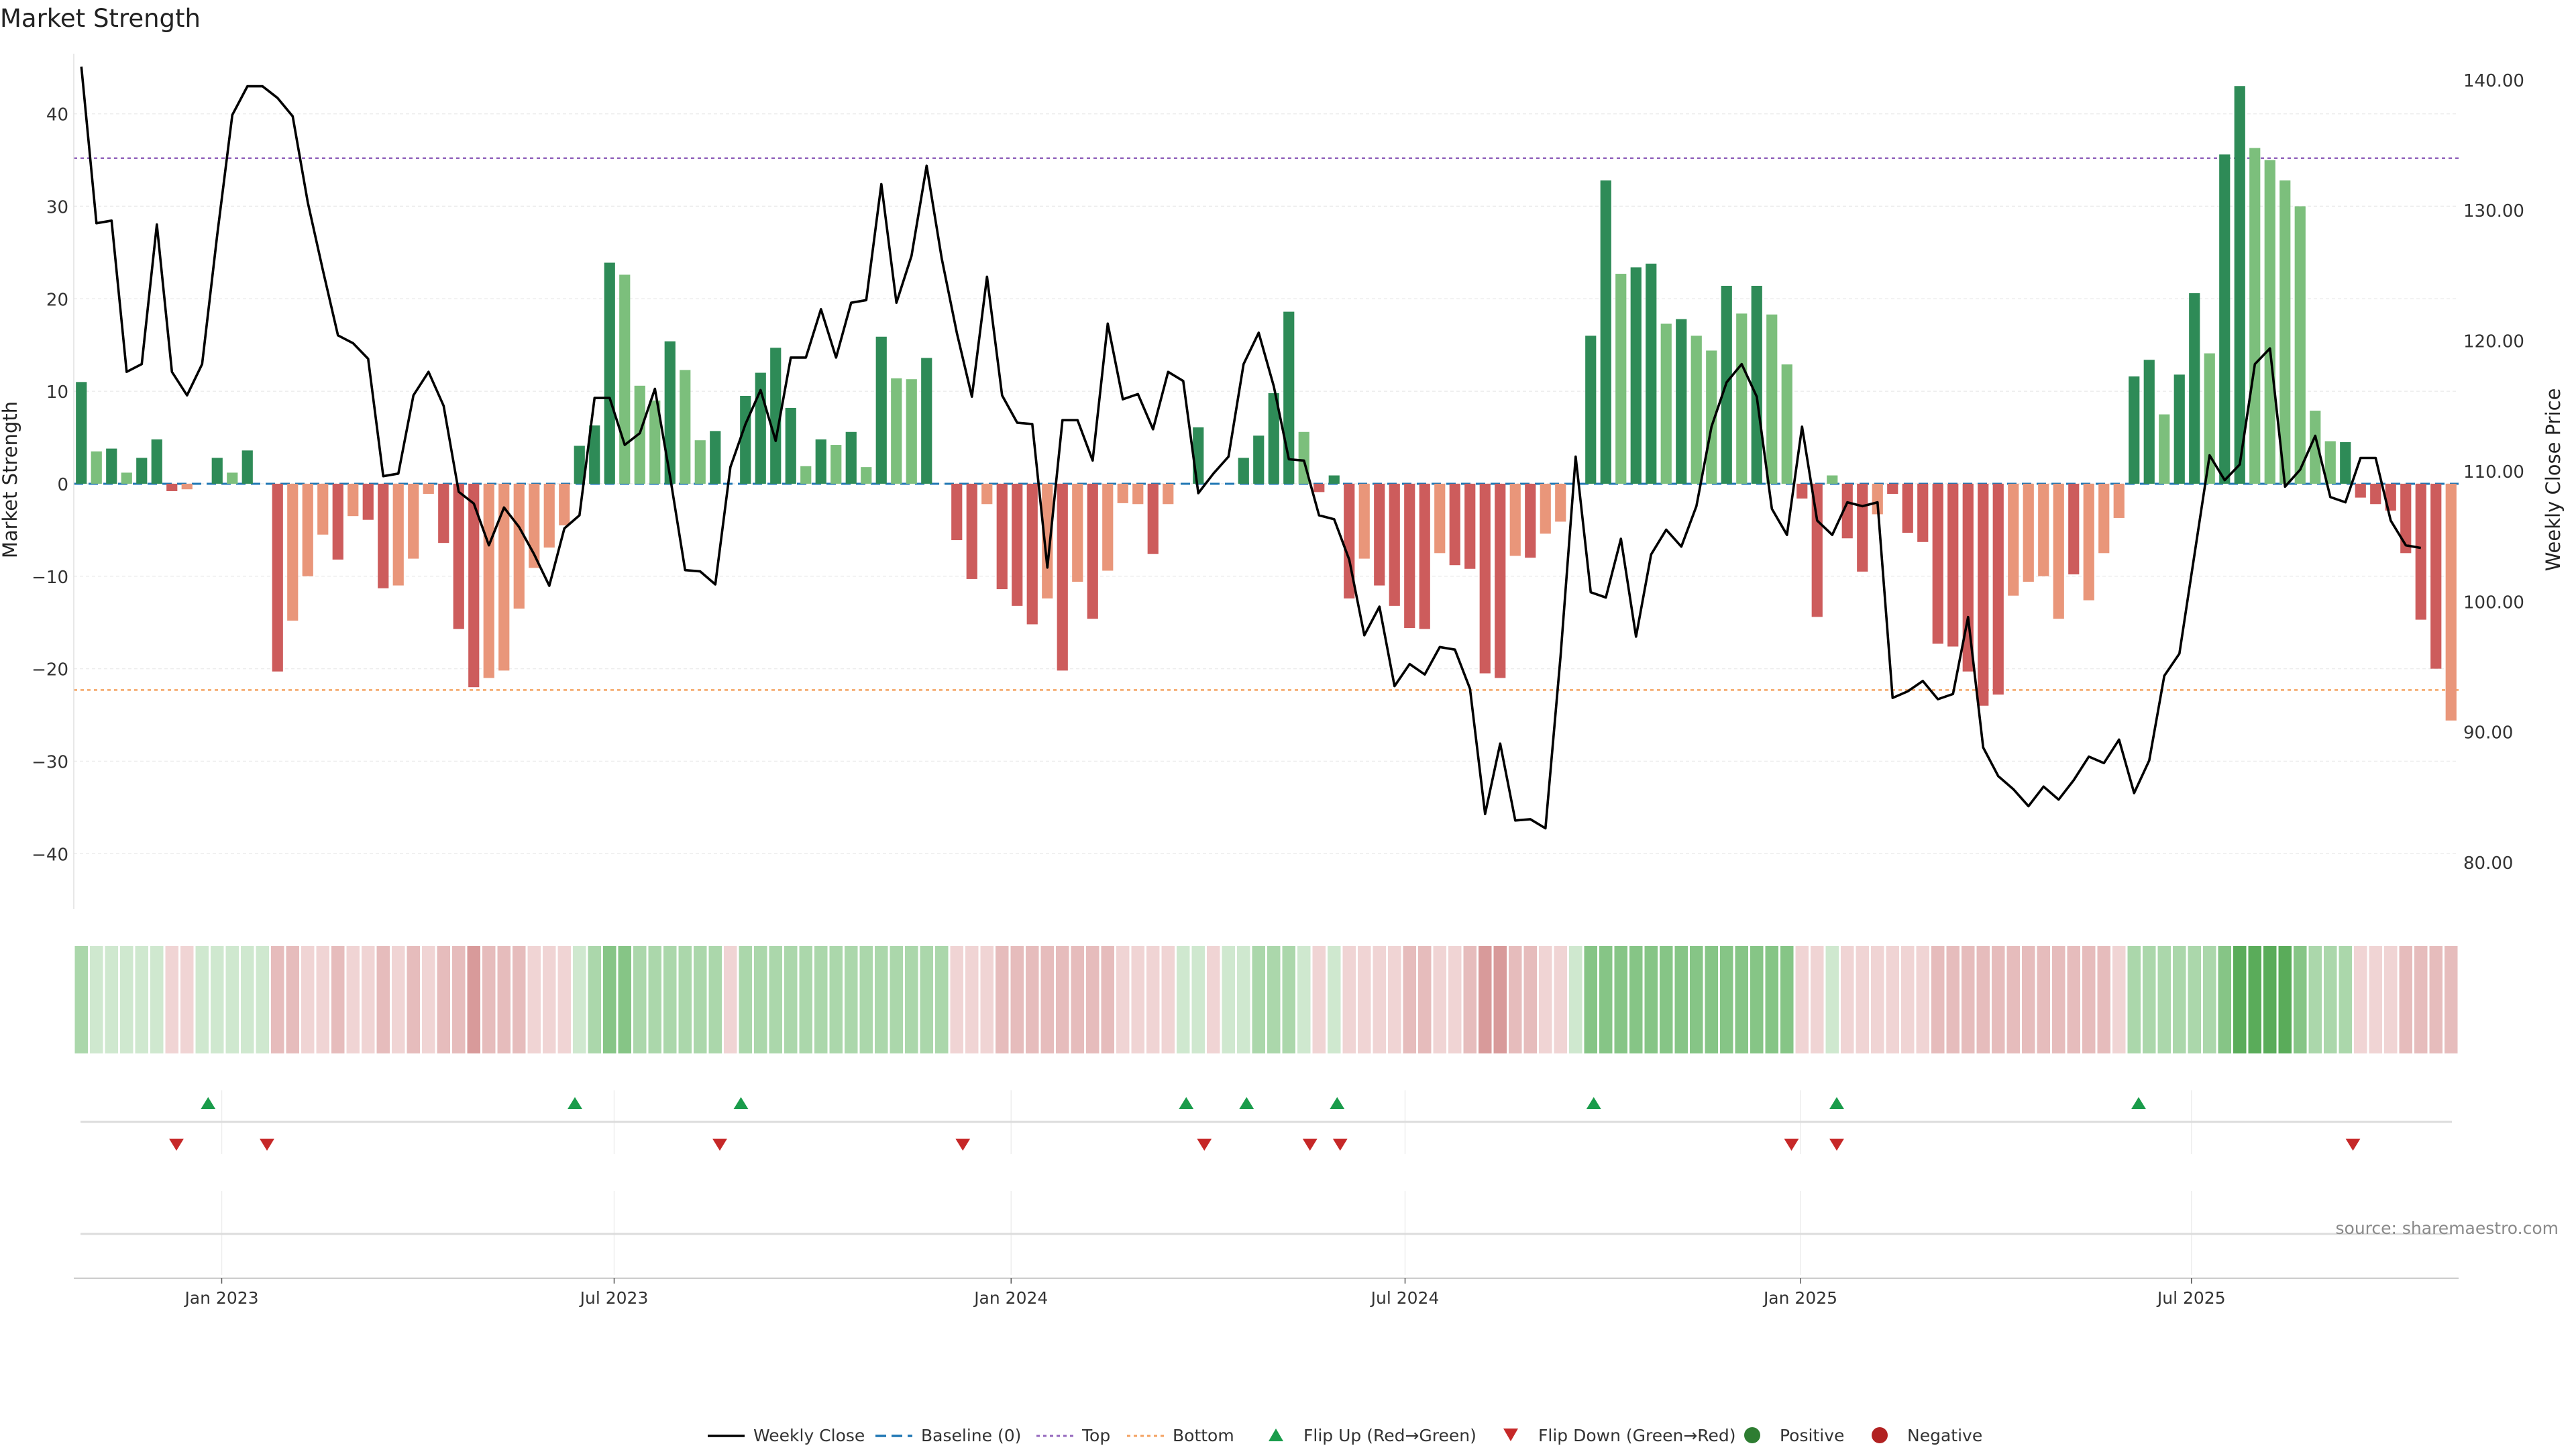 The image size is (2576, 1452). Describe the element at coordinates (1266, 999) in the screenshot. I see `heat-strip` at that location.